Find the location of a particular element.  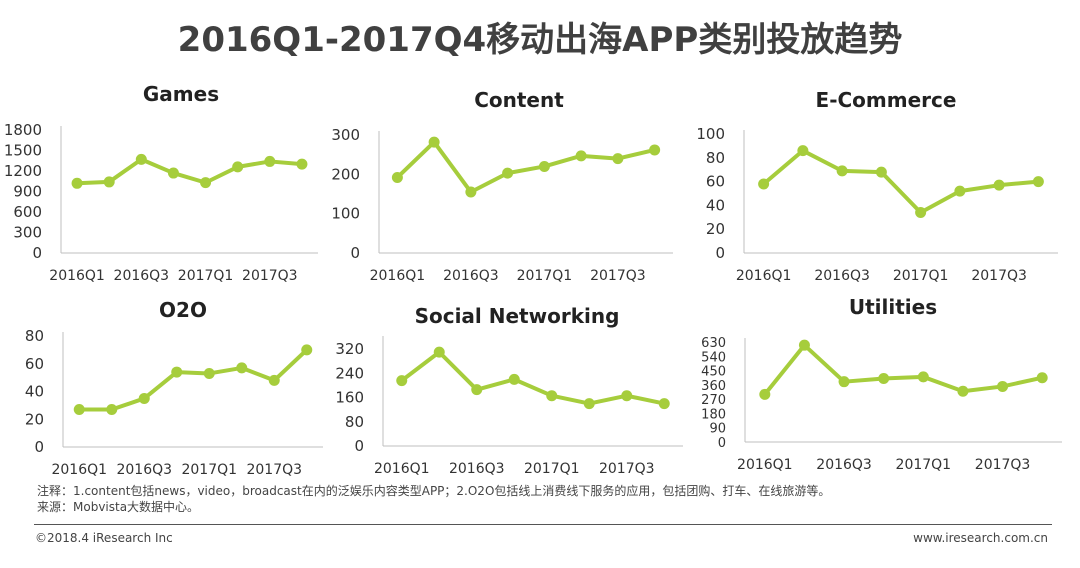

o2o-title: O2O is located at coordinates (183, 310).